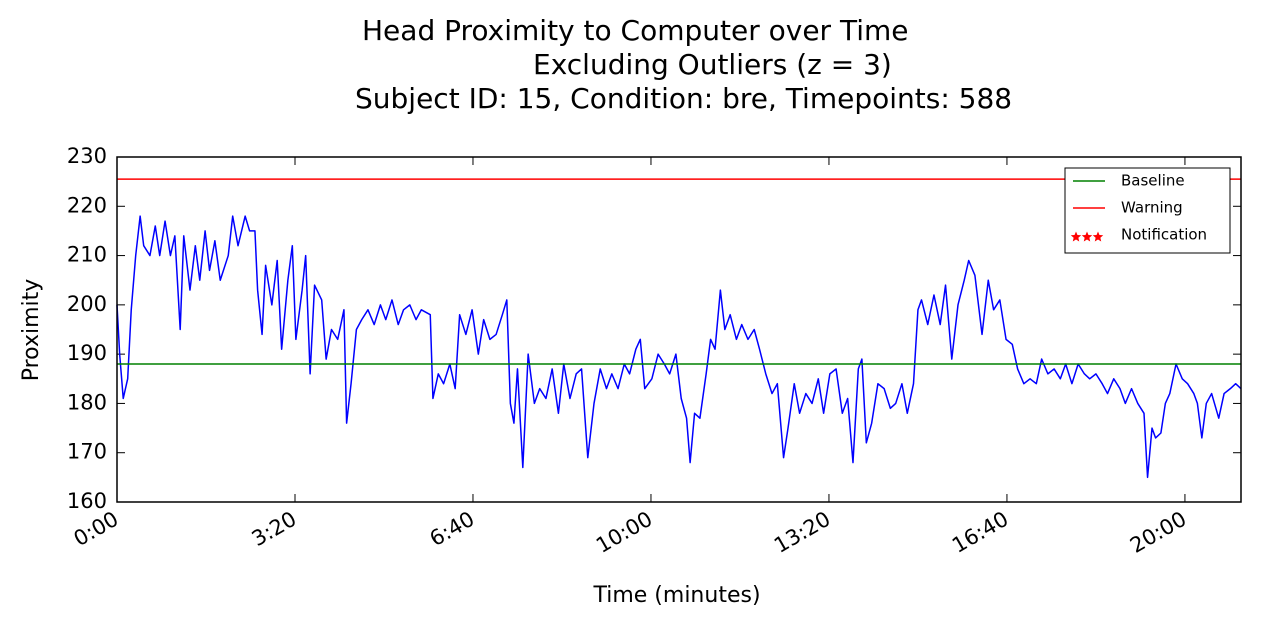 The image size is (1272, 626). I want to click on y-tick-label: 200, so click(87, 304).